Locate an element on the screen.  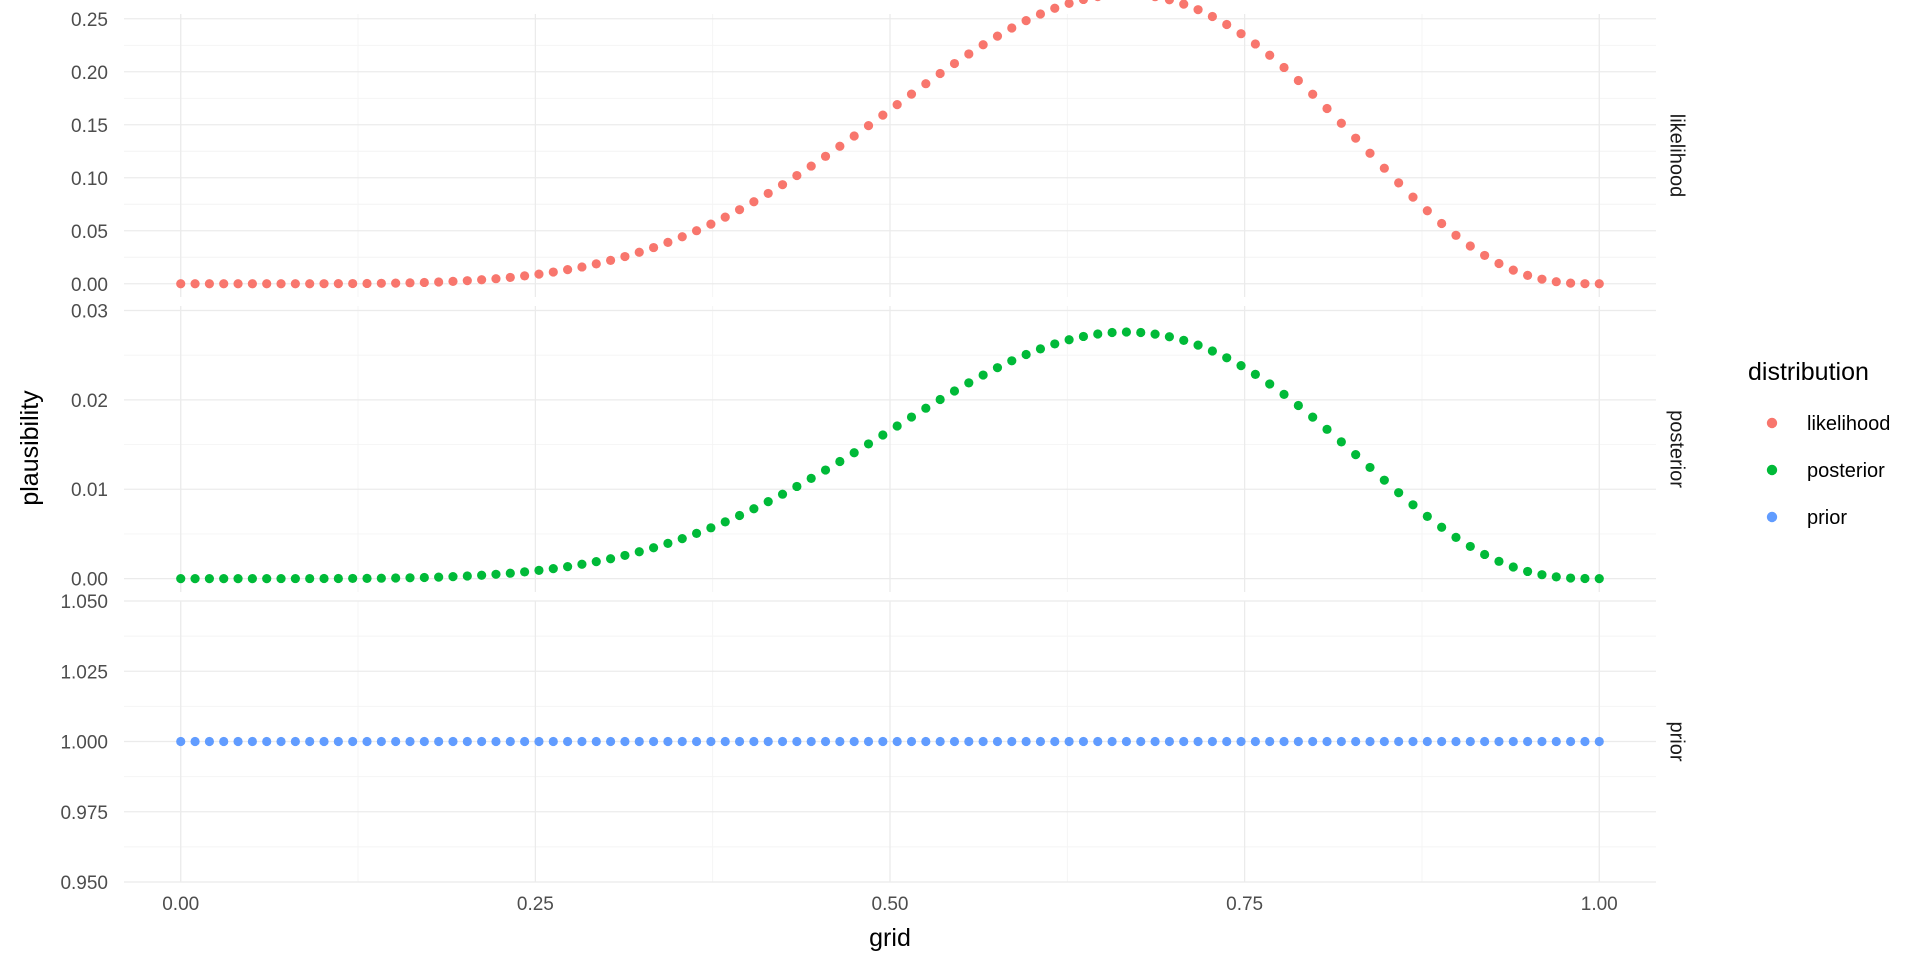
y-tick-label: 0.15 is located at coordinates (89, 126).